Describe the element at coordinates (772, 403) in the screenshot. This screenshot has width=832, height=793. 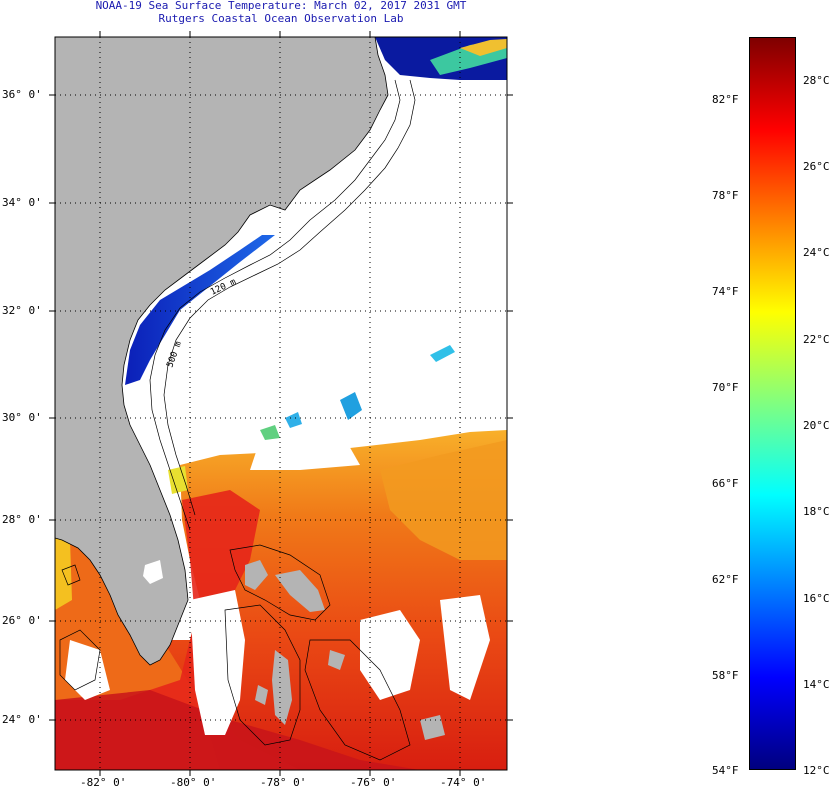
I see `temperature-colorbar` at that location.